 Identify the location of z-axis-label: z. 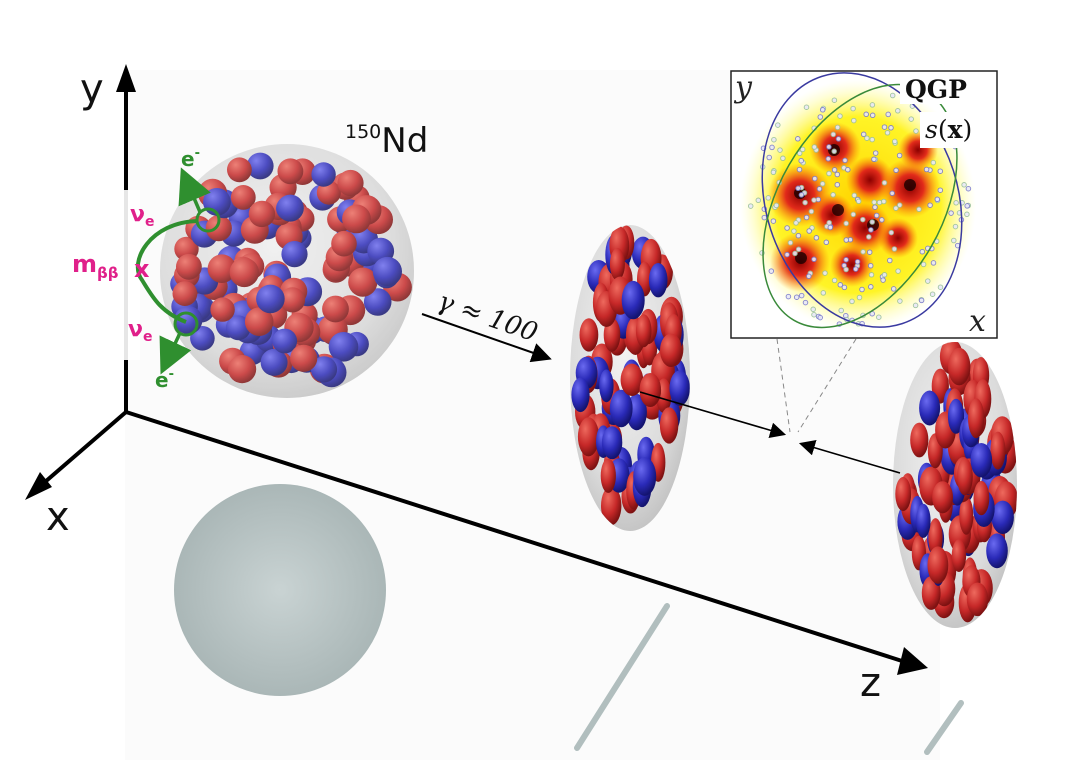
(870, 683).